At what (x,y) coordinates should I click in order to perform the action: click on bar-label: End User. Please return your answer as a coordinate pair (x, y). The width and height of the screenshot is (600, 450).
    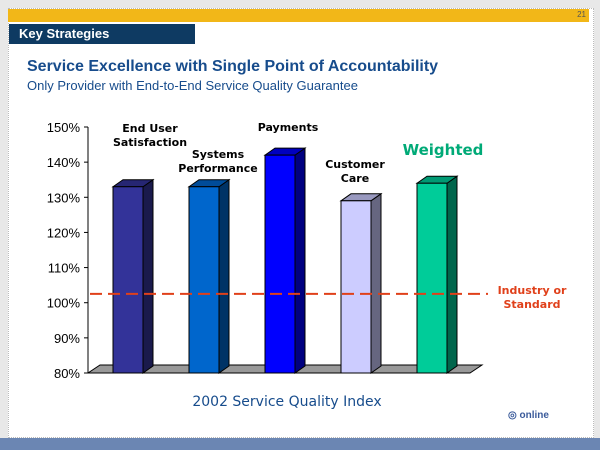
    Looking at the image, I should click on (150, 128).